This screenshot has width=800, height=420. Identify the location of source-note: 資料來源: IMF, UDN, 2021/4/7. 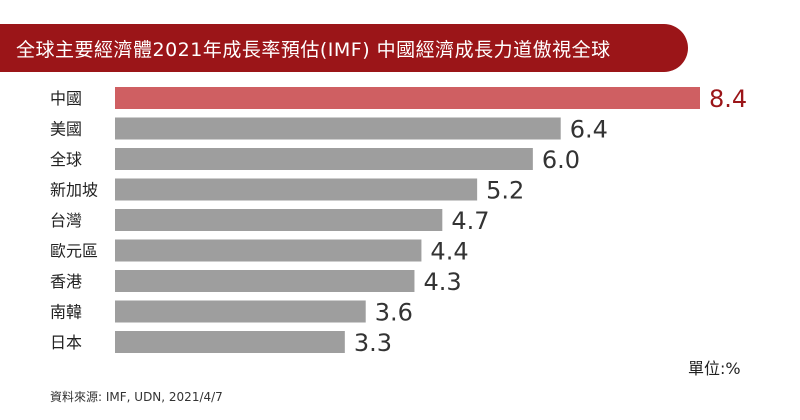
(136, 397).